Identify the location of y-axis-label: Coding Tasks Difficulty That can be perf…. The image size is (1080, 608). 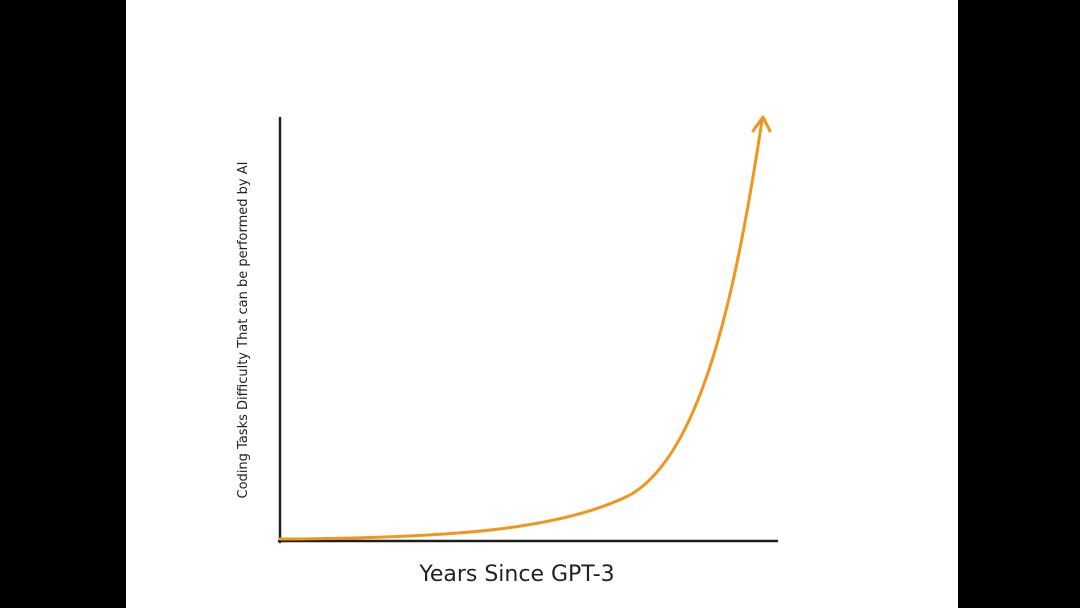
(243, 330).